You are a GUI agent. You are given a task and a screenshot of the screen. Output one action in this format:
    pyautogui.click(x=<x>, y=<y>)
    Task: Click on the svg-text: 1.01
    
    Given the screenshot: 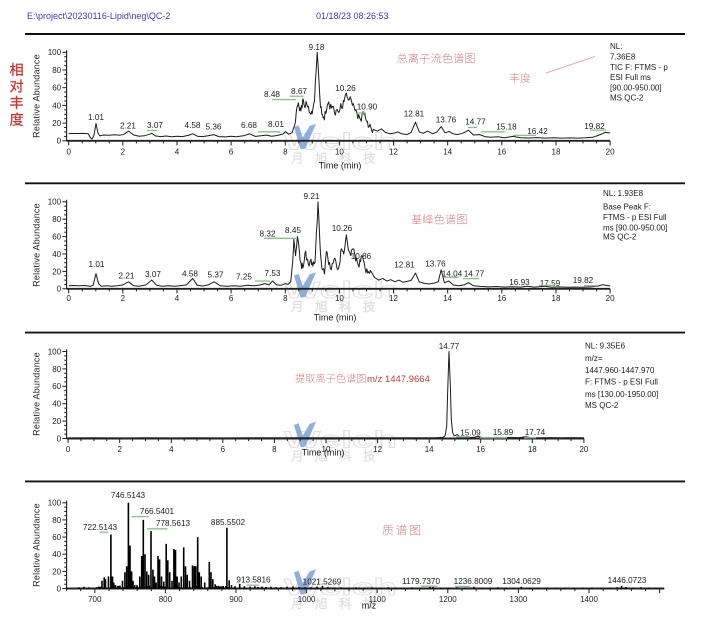 What is the action you would take?
    pyautogui.click(x=96, y=117)
    